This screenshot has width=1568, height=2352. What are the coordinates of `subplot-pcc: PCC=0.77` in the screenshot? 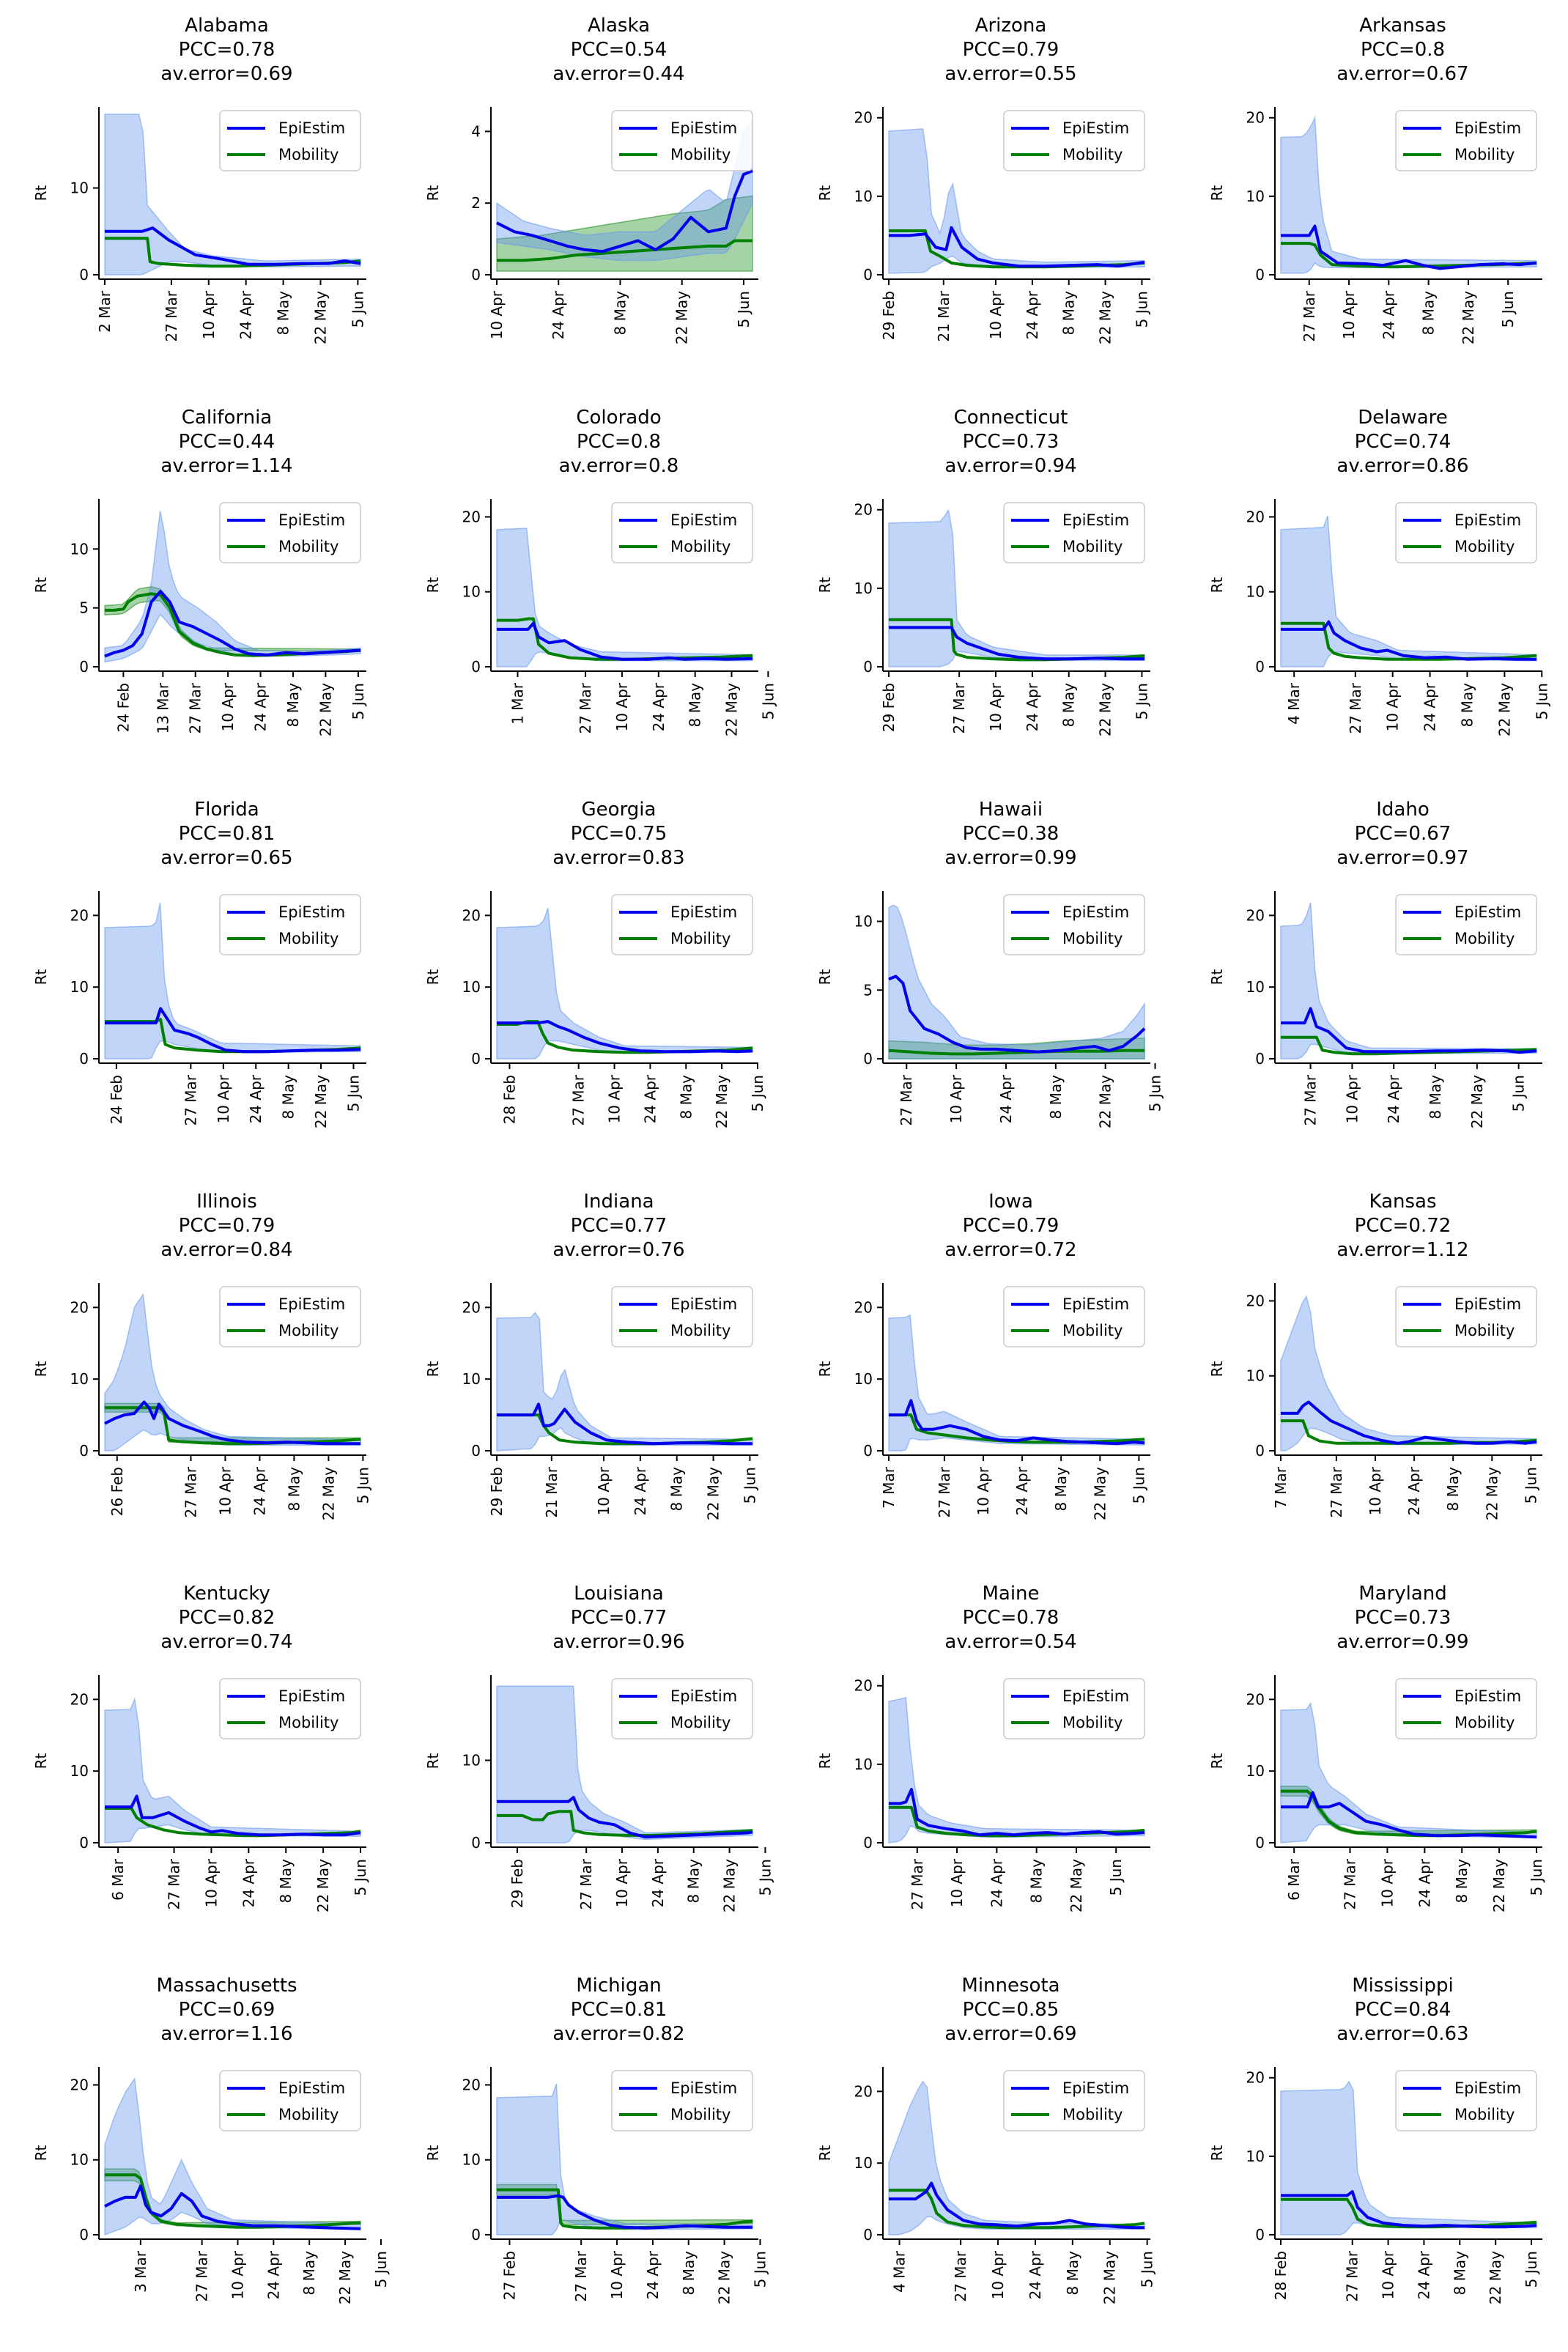 It's located at (619, 1226).